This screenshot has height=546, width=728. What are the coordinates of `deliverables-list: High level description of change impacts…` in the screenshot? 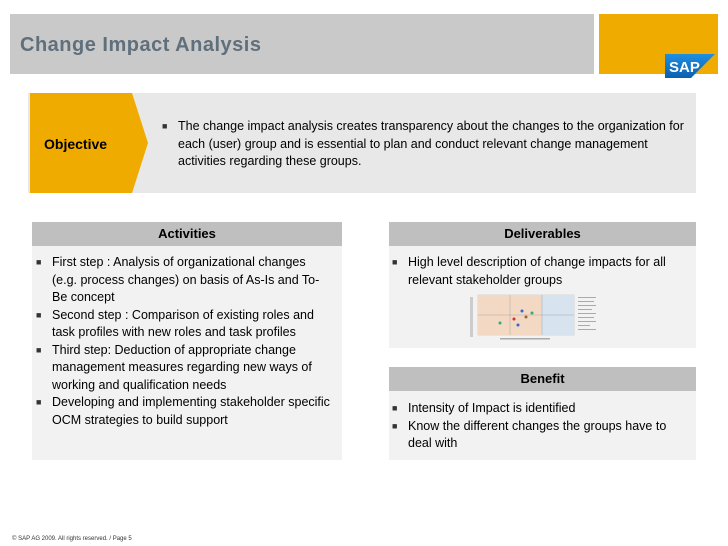 It's located at (540, 271).